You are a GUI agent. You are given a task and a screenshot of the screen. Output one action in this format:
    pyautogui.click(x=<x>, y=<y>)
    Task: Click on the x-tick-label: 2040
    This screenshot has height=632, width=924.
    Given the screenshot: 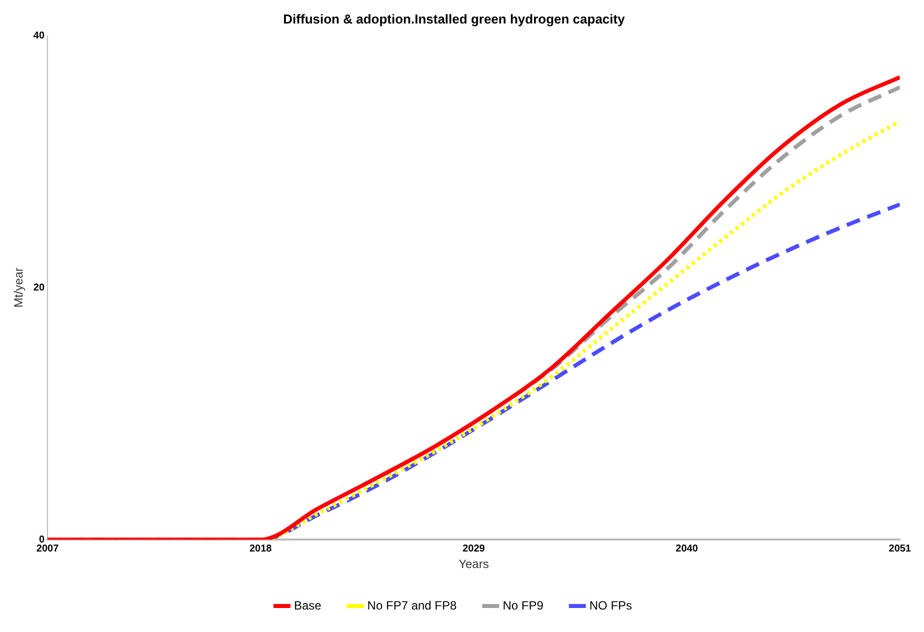 What is the action you would take?
    pyautogui.click(x=687, y=548)
    